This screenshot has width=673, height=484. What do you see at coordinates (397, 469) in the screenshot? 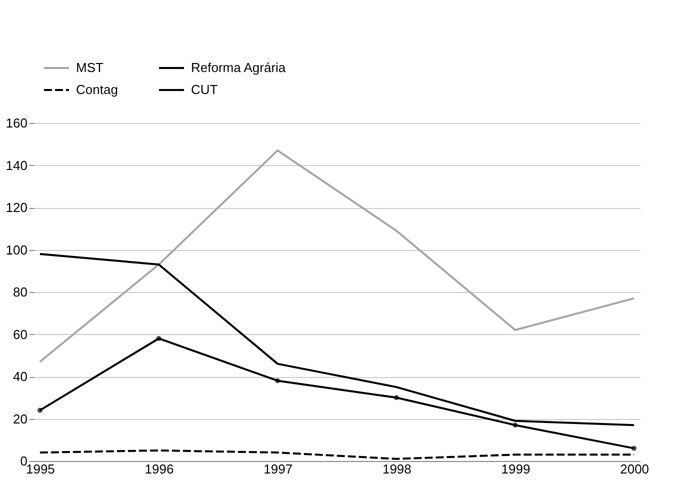
I see `x-tick-label: 1998` at bounding box center [397, 469].